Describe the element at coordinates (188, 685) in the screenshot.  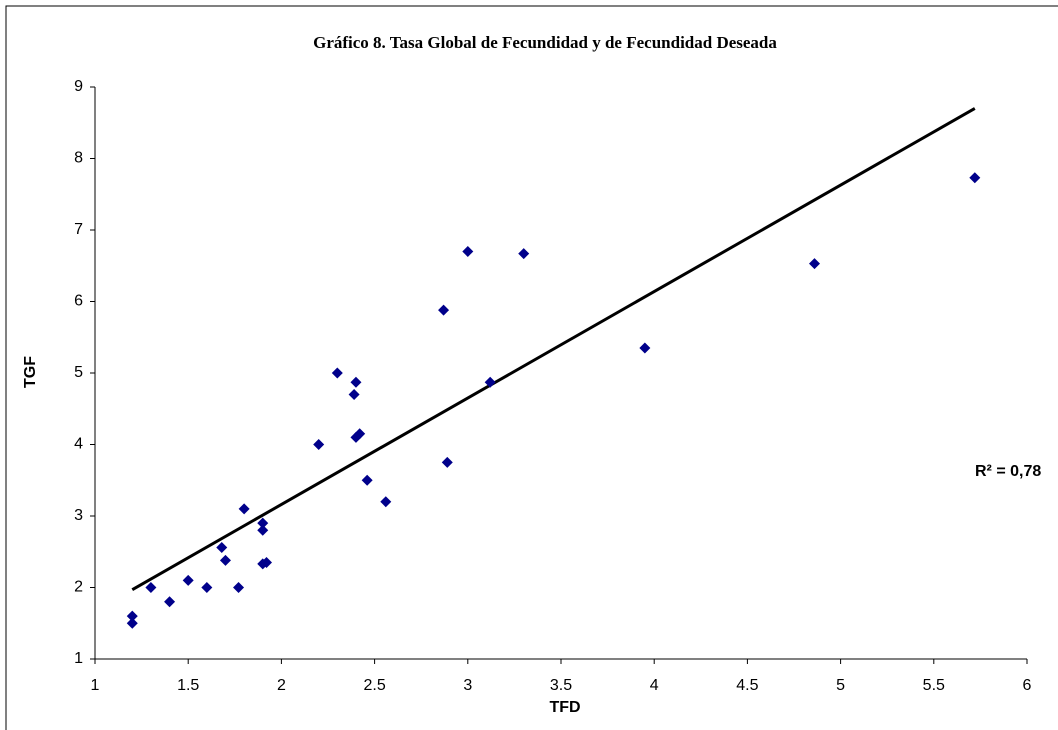
I see `x-tick-label: 1.5` at that location.